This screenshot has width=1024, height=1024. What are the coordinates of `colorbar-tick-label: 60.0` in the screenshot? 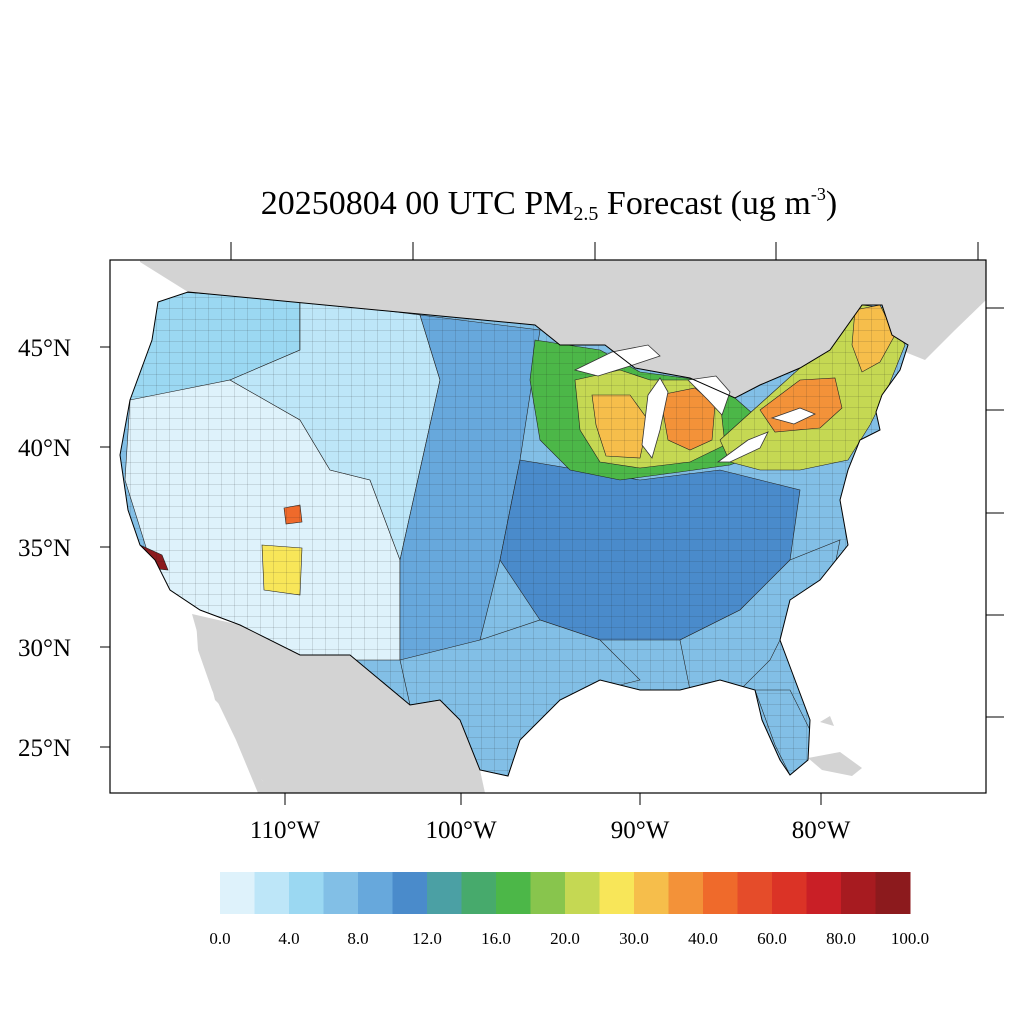 It's located at (772, 938).